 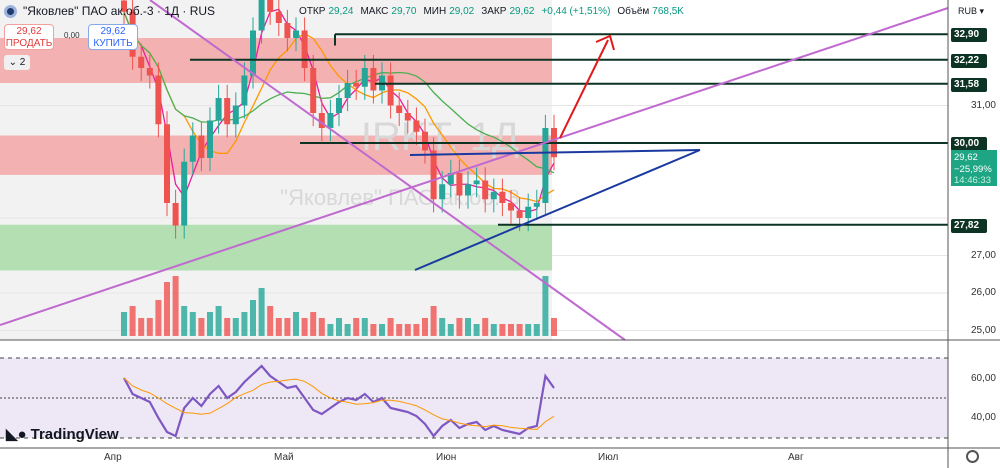 What do you see at coordinates (983, 330) in the screenshot?
I see `price-tick: 25,00` at bounding box center [983, 330].